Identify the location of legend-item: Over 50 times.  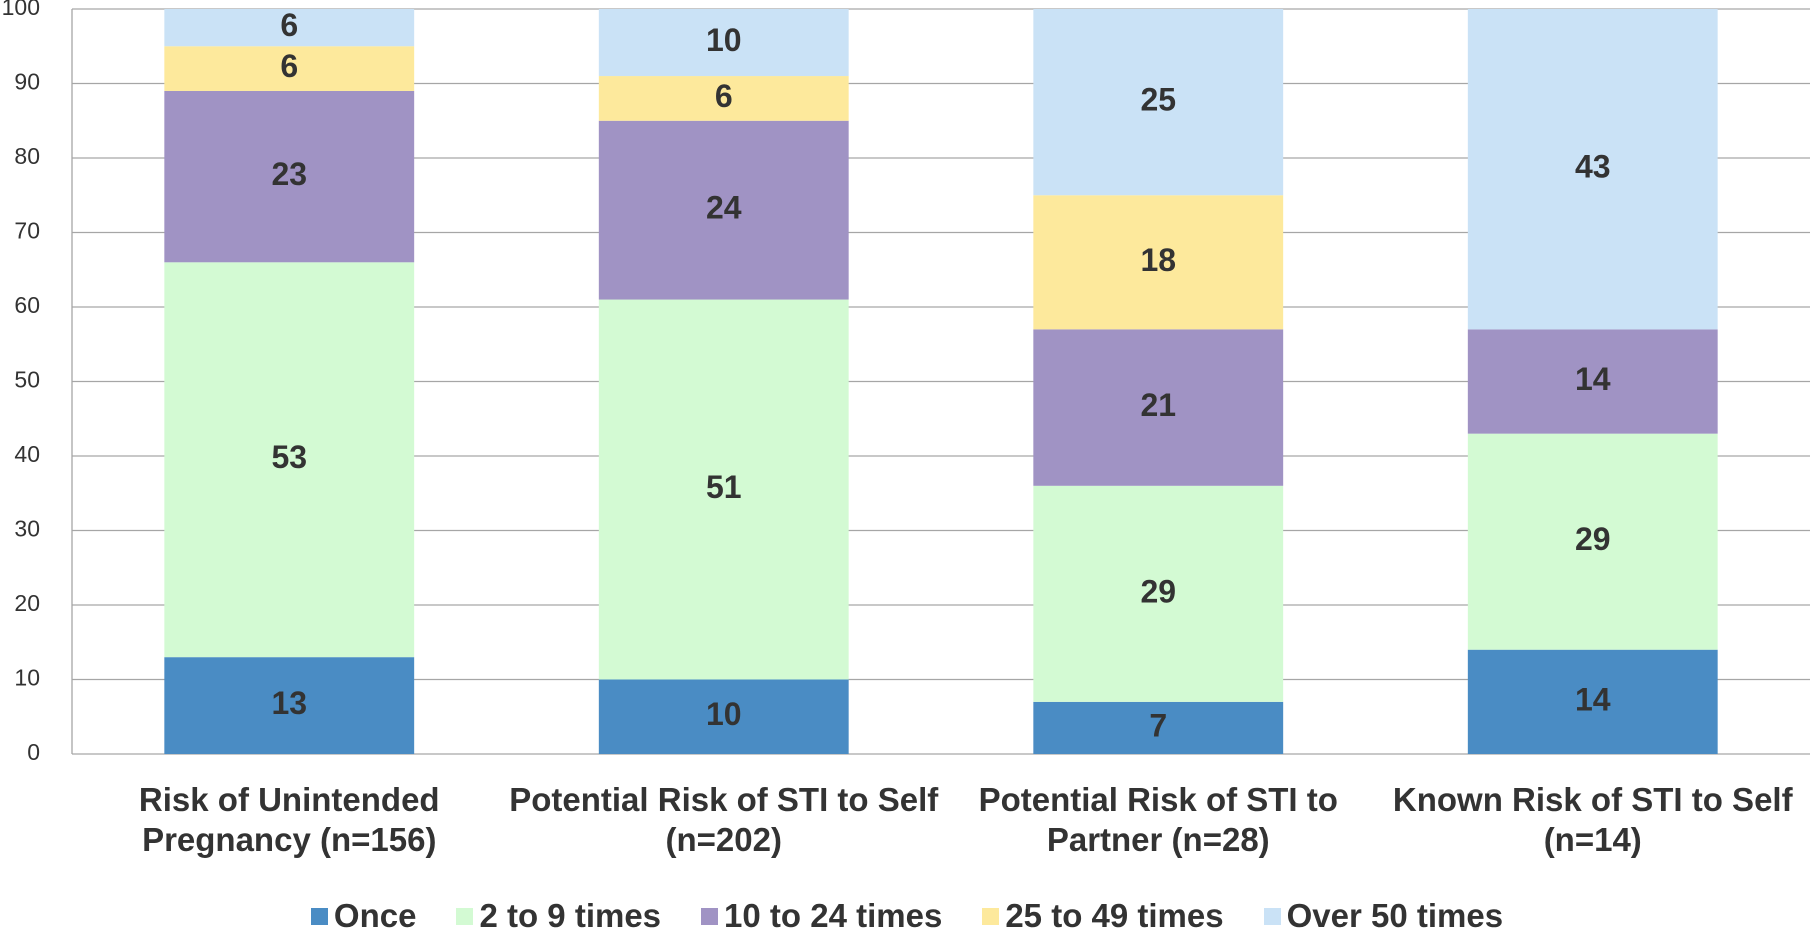
(1383, 916).